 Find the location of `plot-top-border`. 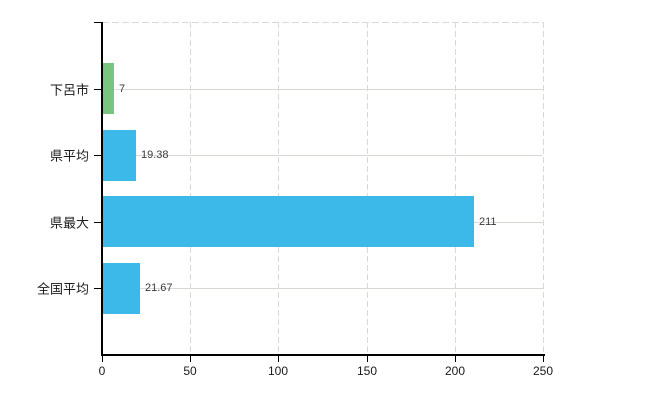

plot-top-border is located at coordinates (322, 22).